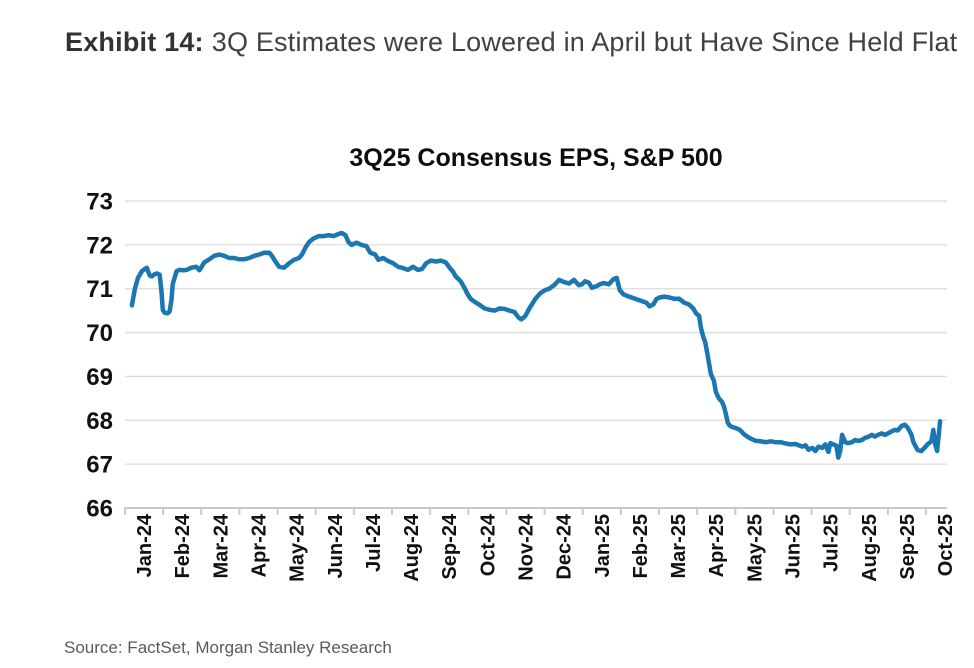 This screenshot has width=974, height=668. Describe the element at coordinates (908, 547) in the screenshot. I see `x-tick-label: Sep-25` at that location.